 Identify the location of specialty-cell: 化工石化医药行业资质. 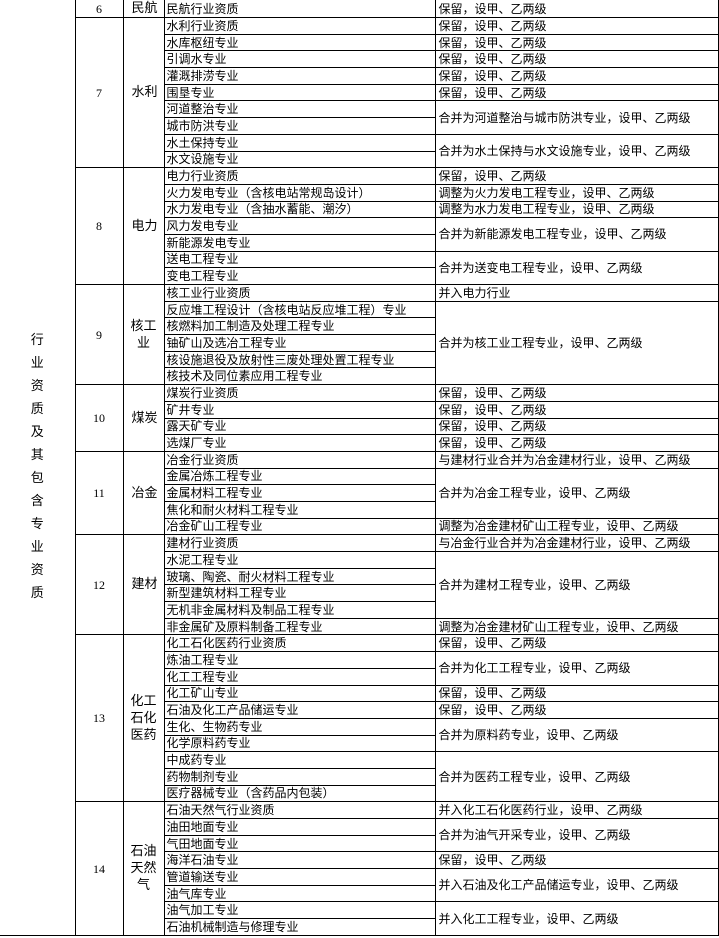
(299, 643).